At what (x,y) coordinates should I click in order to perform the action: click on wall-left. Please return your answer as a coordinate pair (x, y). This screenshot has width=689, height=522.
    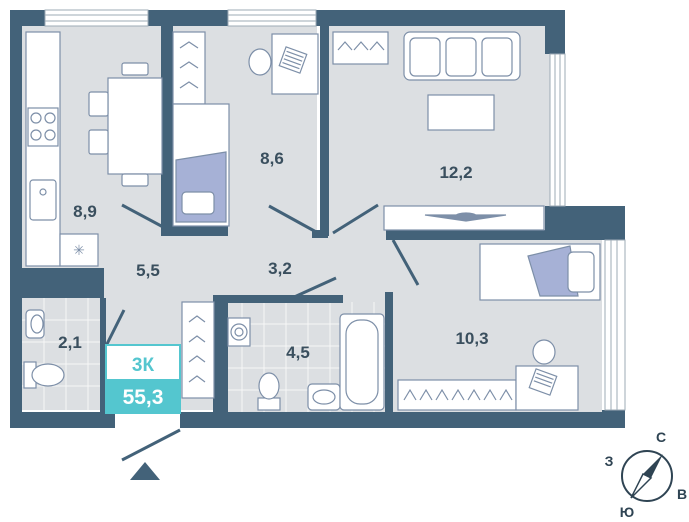
    Looking at the image, I should click on (16, 219).